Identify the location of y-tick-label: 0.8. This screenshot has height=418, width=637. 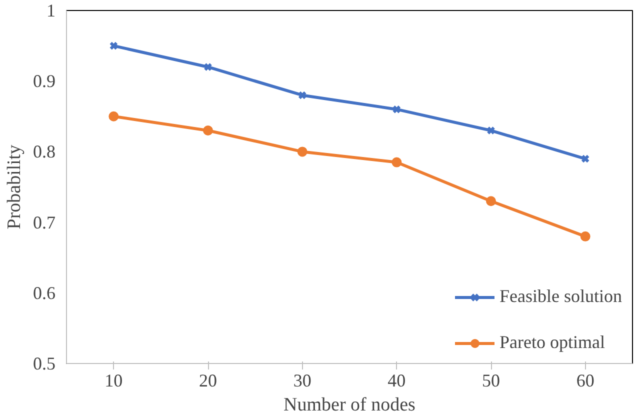
(44, 152).